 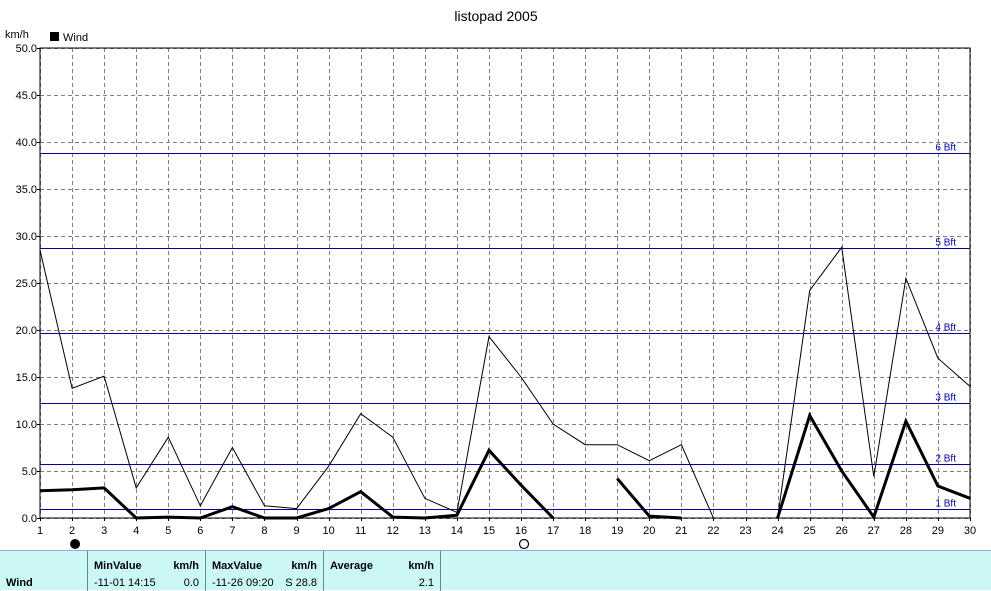 What do you see at coordinates (54, 36) in the screenshot?
I see `legend-swatch` at bounding box center [54, 36].